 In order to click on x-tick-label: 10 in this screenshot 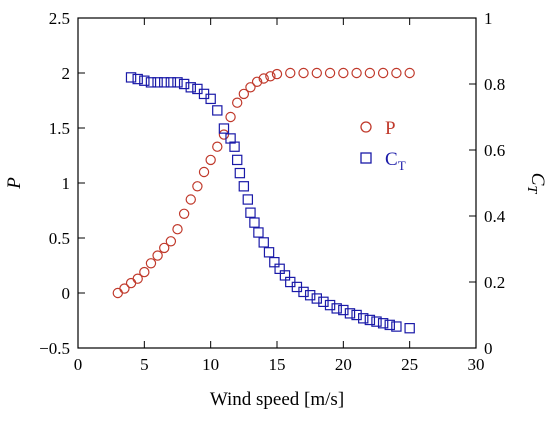, I will do `click(210, 364)`.